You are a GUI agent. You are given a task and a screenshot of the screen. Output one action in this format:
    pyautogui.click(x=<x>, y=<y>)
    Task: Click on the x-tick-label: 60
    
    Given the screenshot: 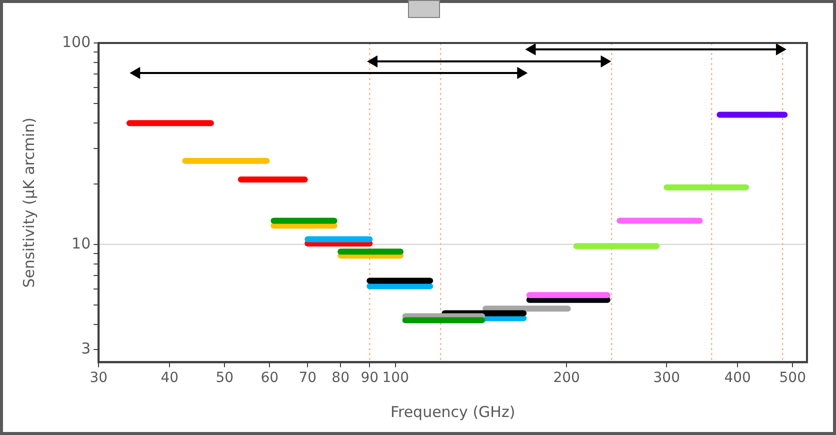 What is the action you would take?
    pyautogui.click(x=269, y=378)
    